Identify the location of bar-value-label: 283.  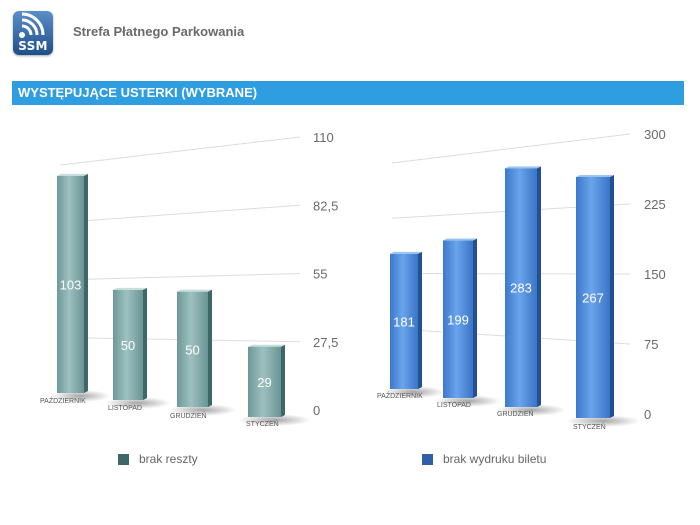
(521, 288).